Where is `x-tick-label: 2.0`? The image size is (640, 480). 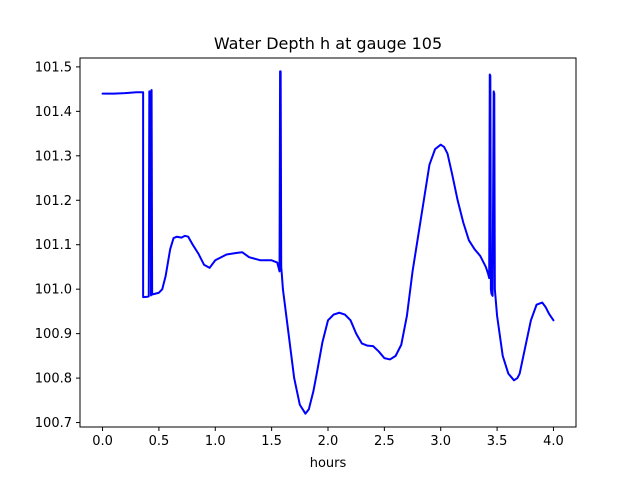 x-tick-label: 2.0 is located at coordinates (328, 441).